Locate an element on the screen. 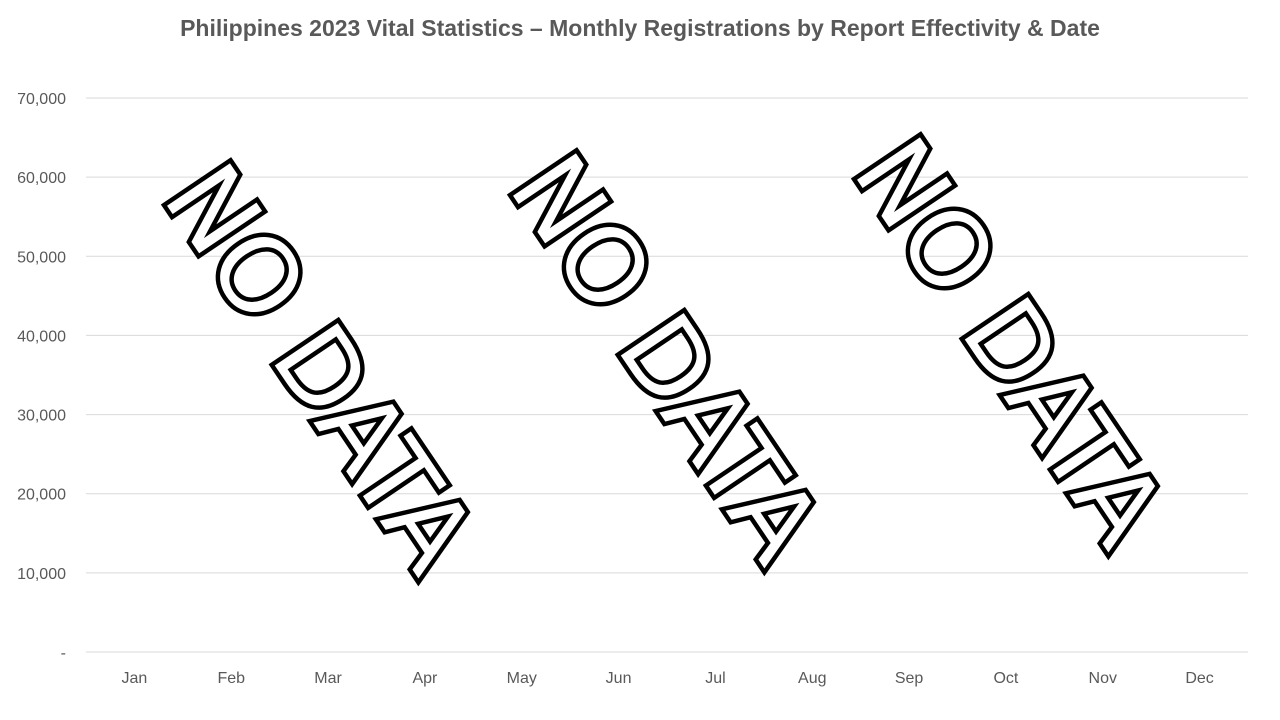 The image size is (1280, 720). y-tick-label: 20,000 is located at coordinates (41, 495).